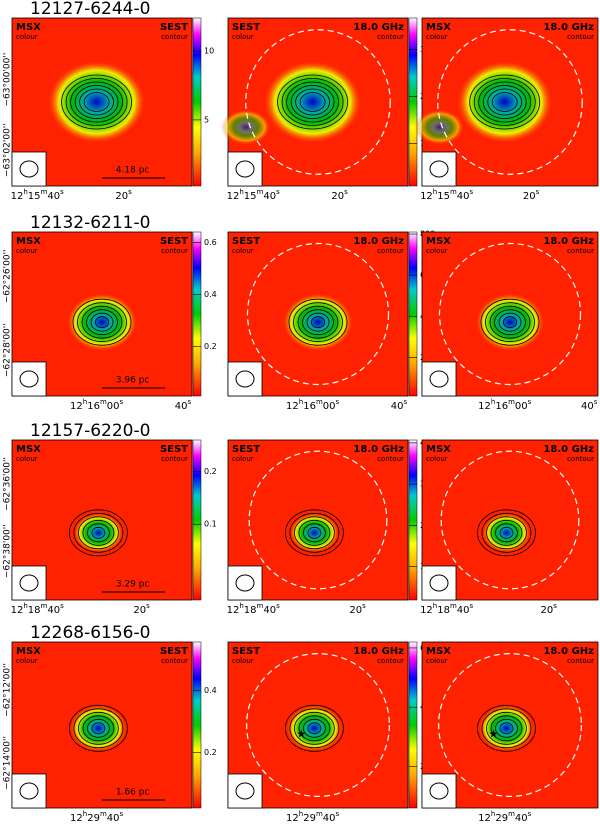 The image size is (600, 824). I want to click on x-tick-label: 12h18m40s, so click(446, 609).